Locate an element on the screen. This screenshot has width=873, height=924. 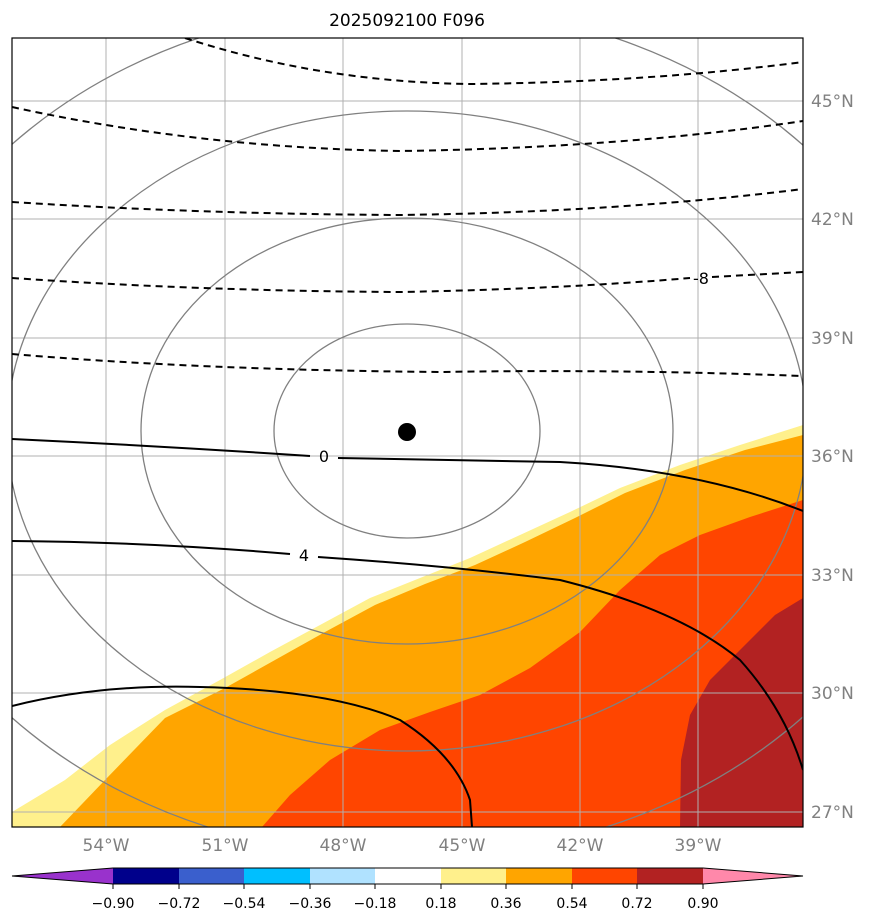
lat-label: 45°N is located at coordinates (832, 102).